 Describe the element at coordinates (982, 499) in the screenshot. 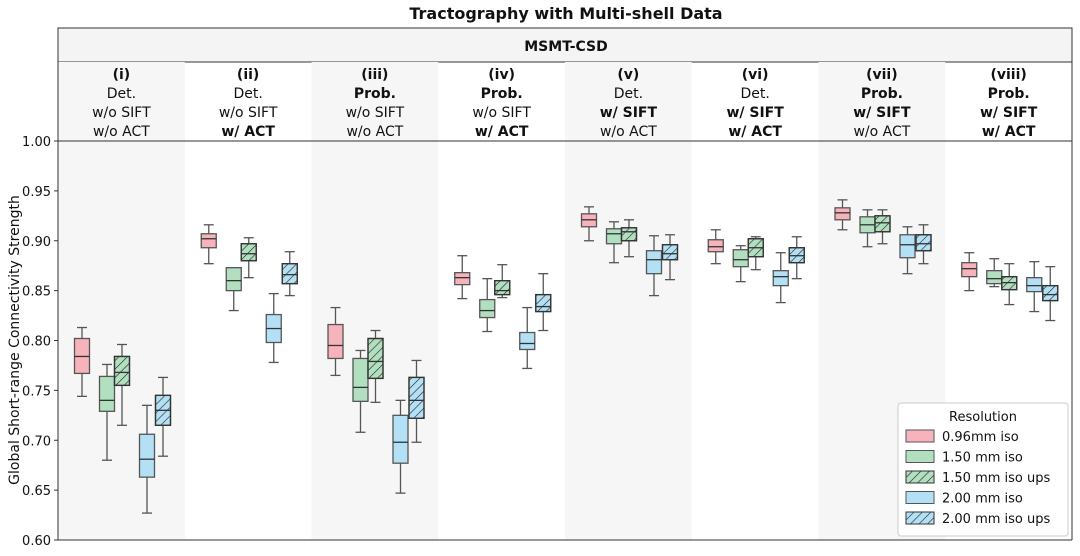

I see `legend-label: 2.00 mm iso` at that location.